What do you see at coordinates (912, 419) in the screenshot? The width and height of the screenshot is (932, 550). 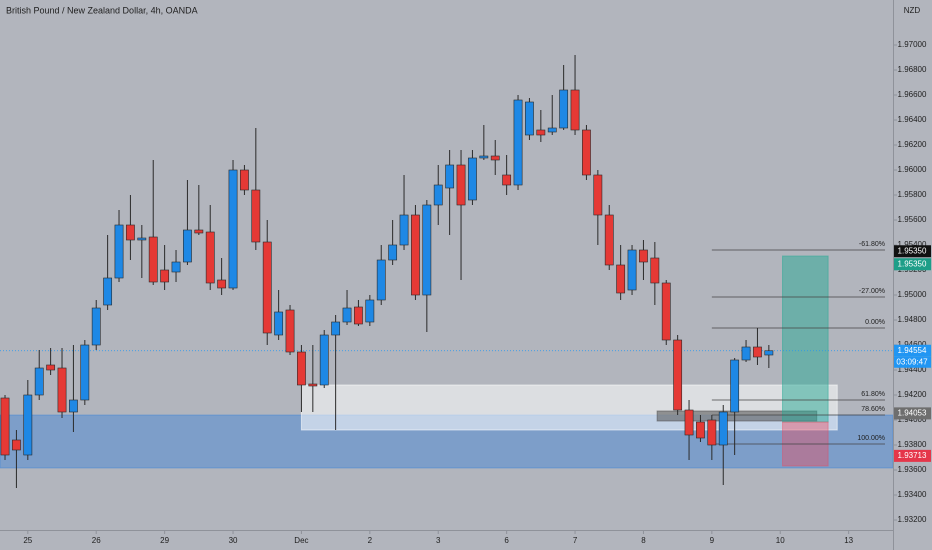 I see `y-tick-label: 1.94000` at bounding box center [912, 419].